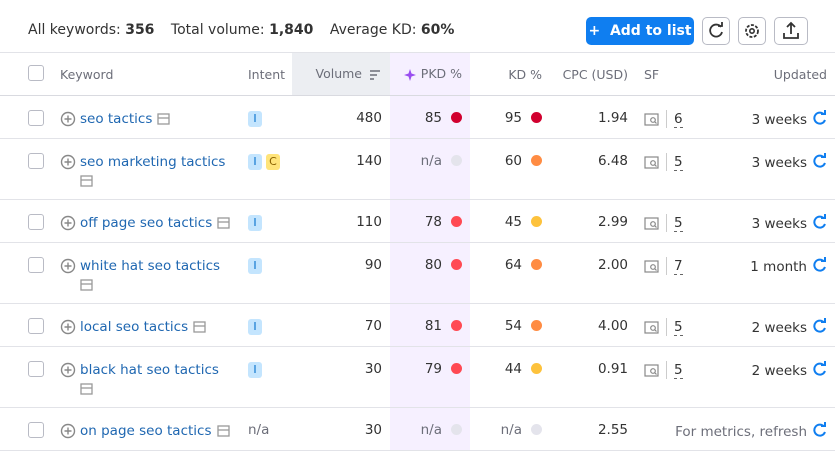 Image resolution: width=835 pixels, height=466 pixels. Describe the element at coordinates (341, 377) in the screenshot. I see `cell: 30` at that location.